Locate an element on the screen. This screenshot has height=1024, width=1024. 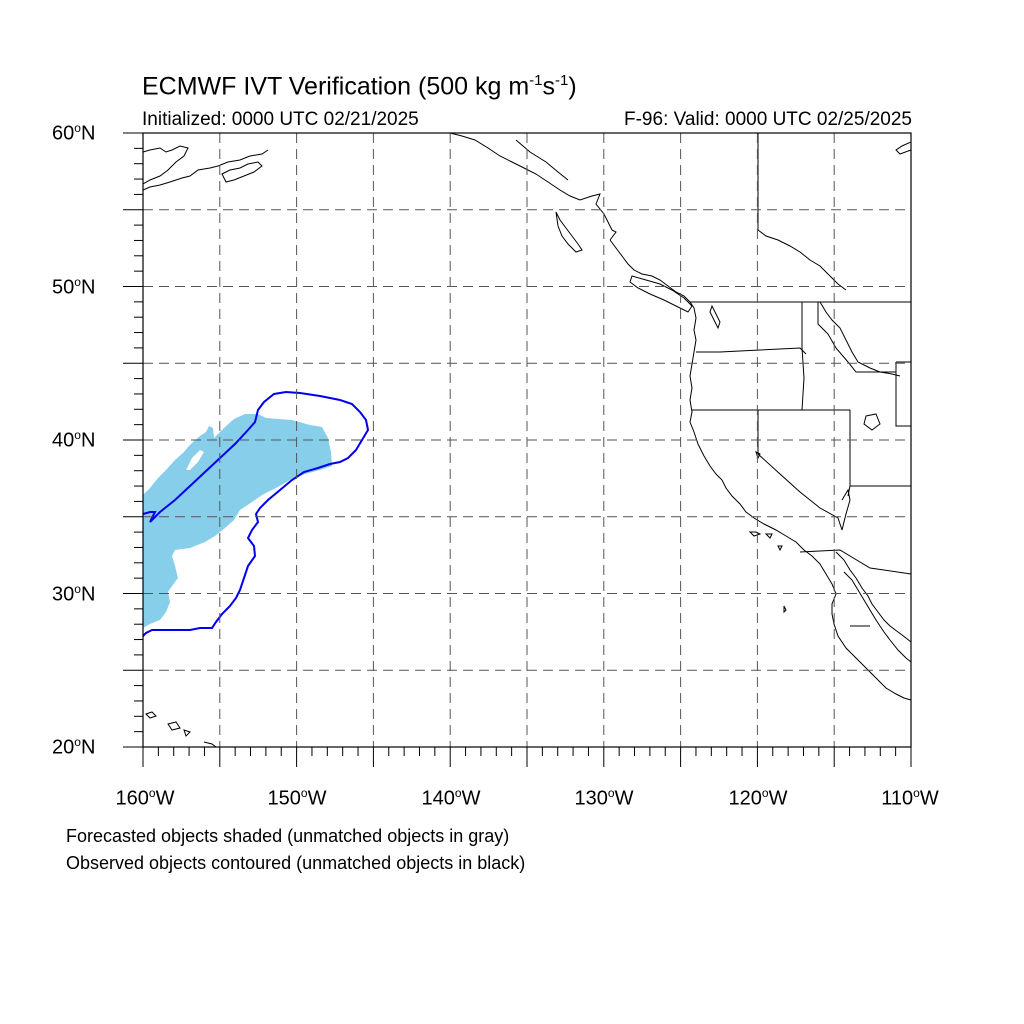
lon-label-150w: 150oW is located at coordinates (297, 798).